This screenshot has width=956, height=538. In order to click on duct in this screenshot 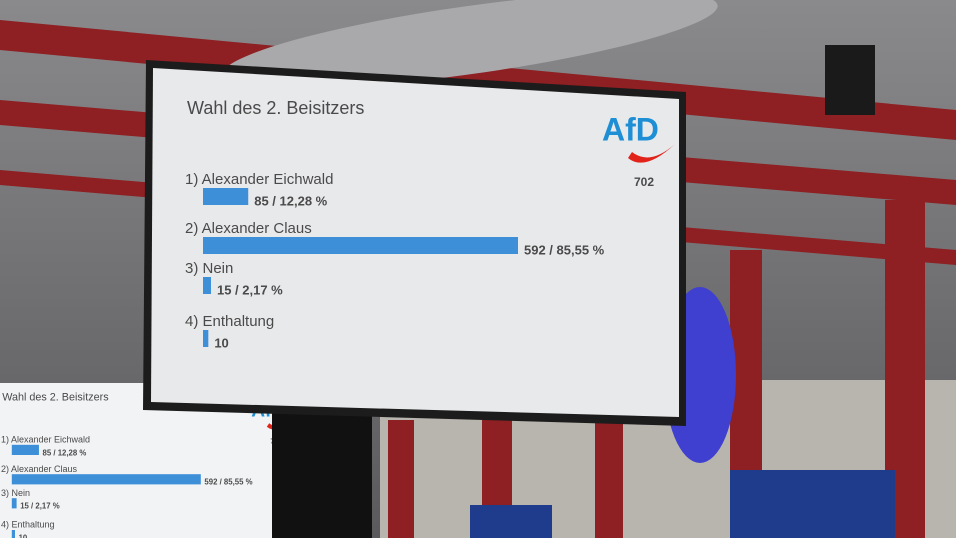, I will do `click(470, 44)`.